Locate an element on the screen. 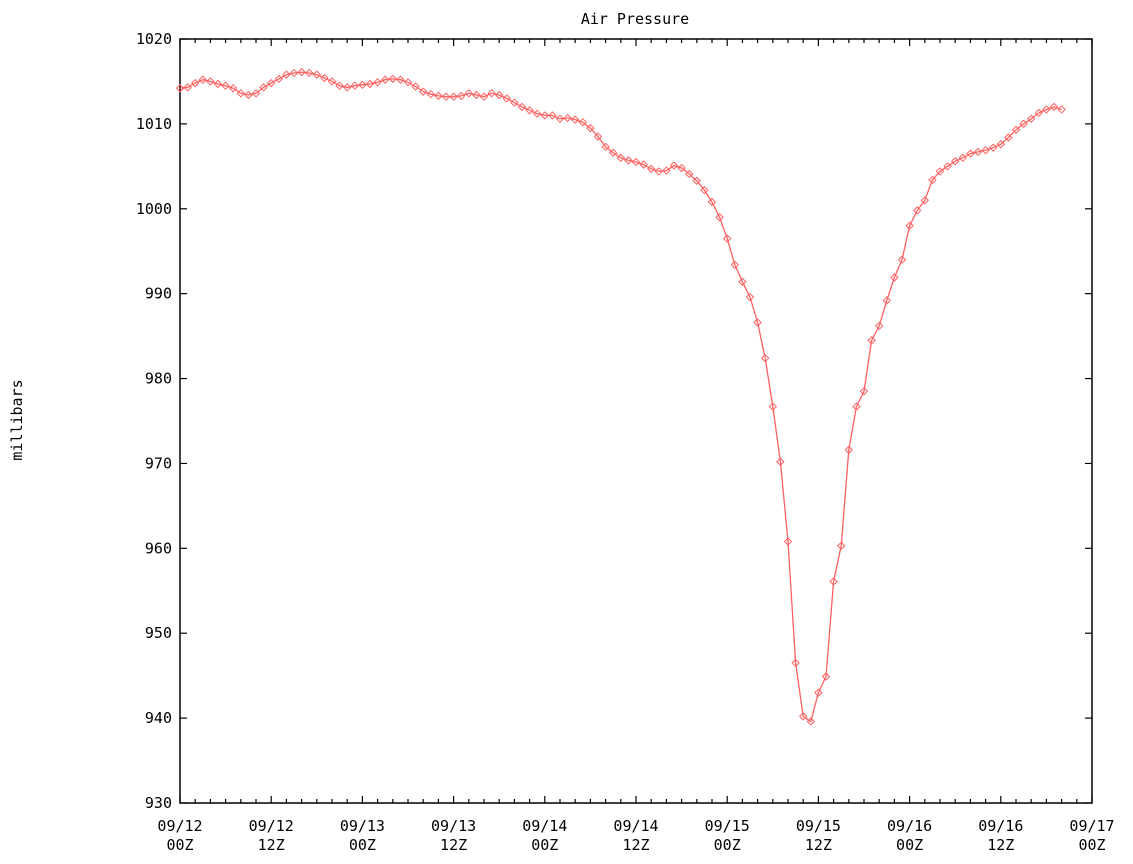 This screenshot has height=864, width=1133. y-tick-label: 990 is located at coordinates (158, 294).